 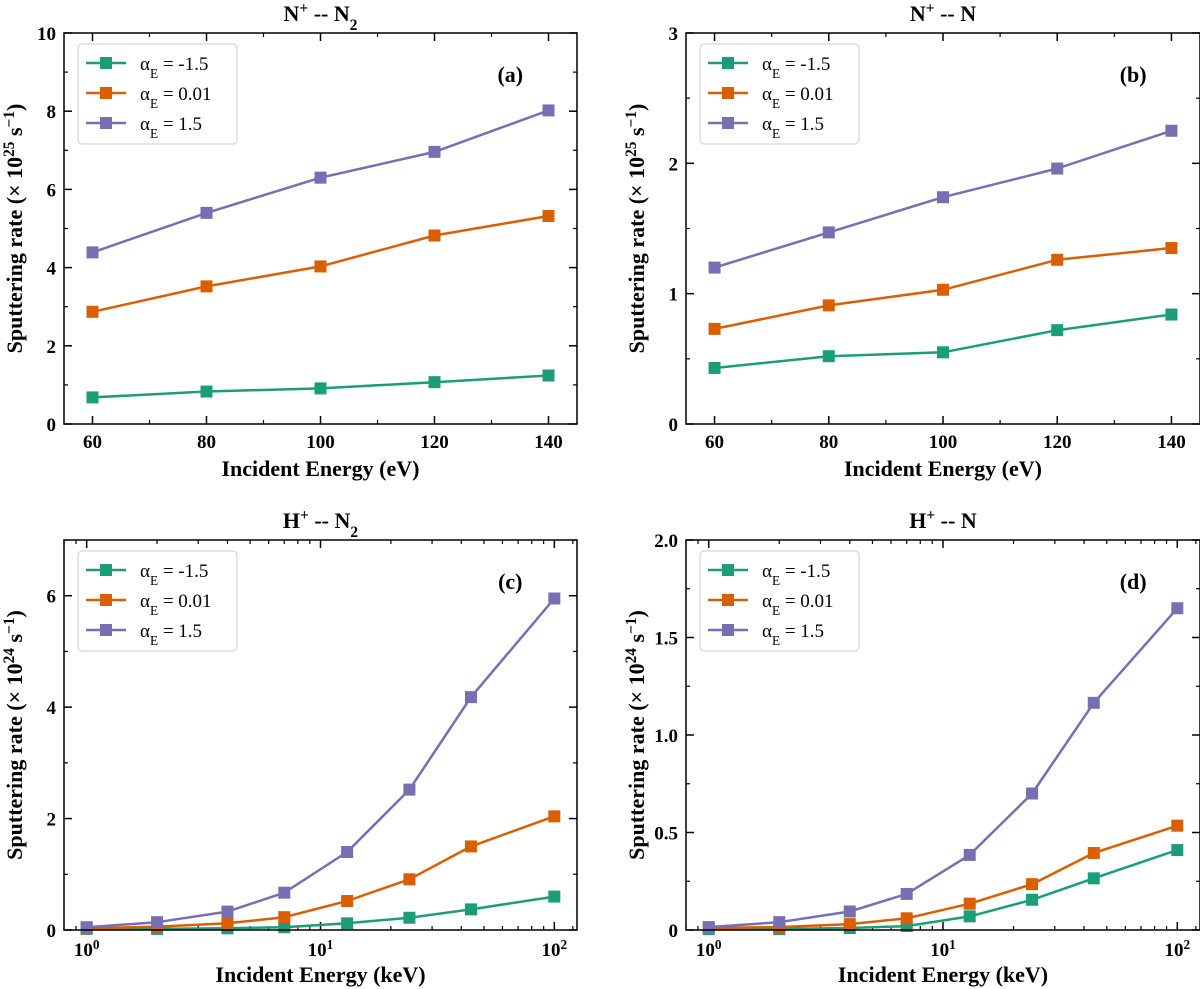 I want to click on tick-exponent: 0, so click(x=96, y=944).